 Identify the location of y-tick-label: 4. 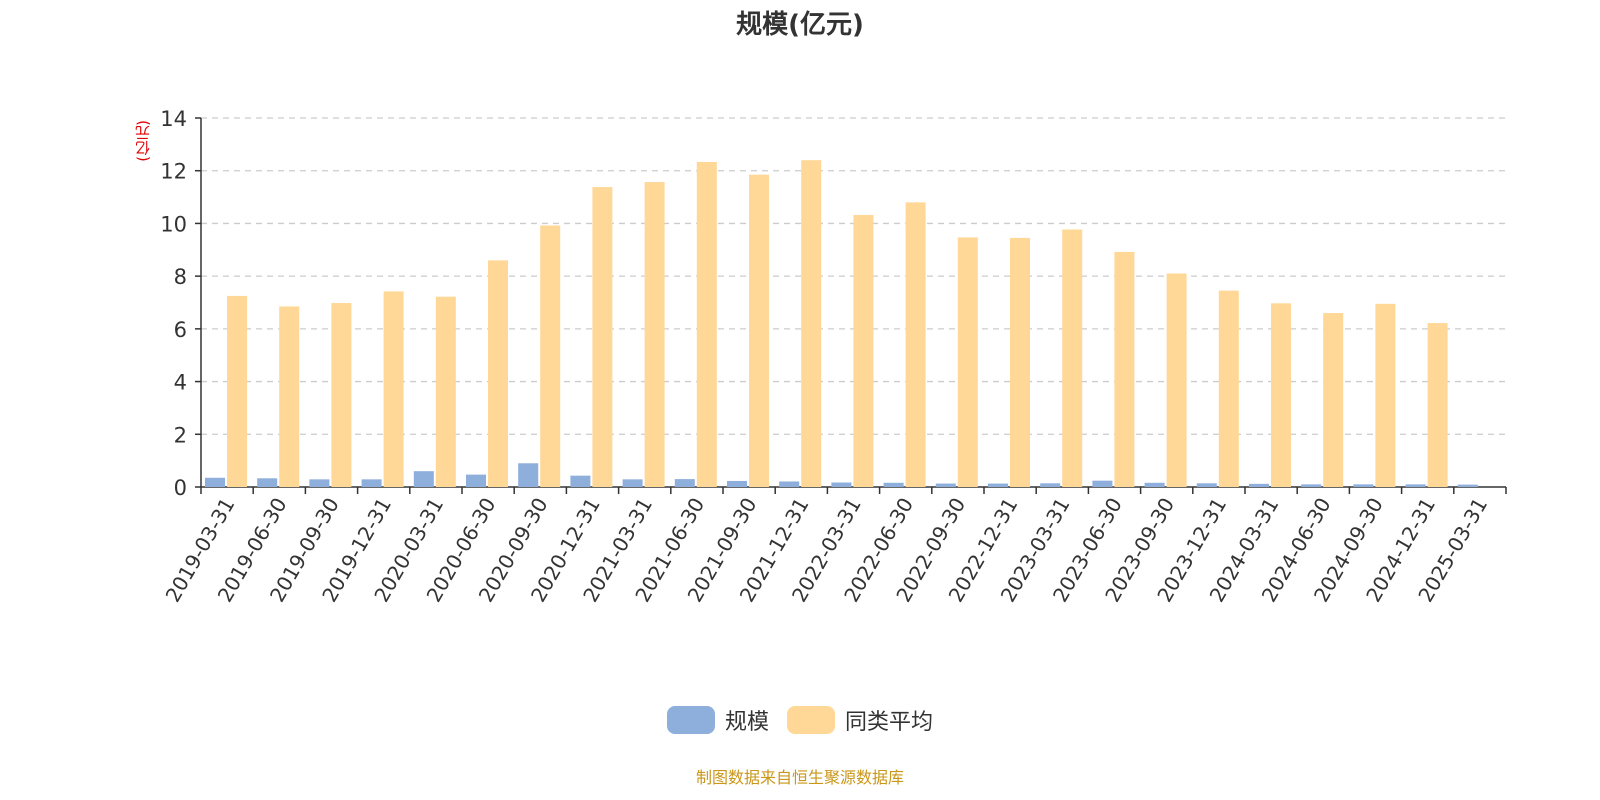
(180, 383).